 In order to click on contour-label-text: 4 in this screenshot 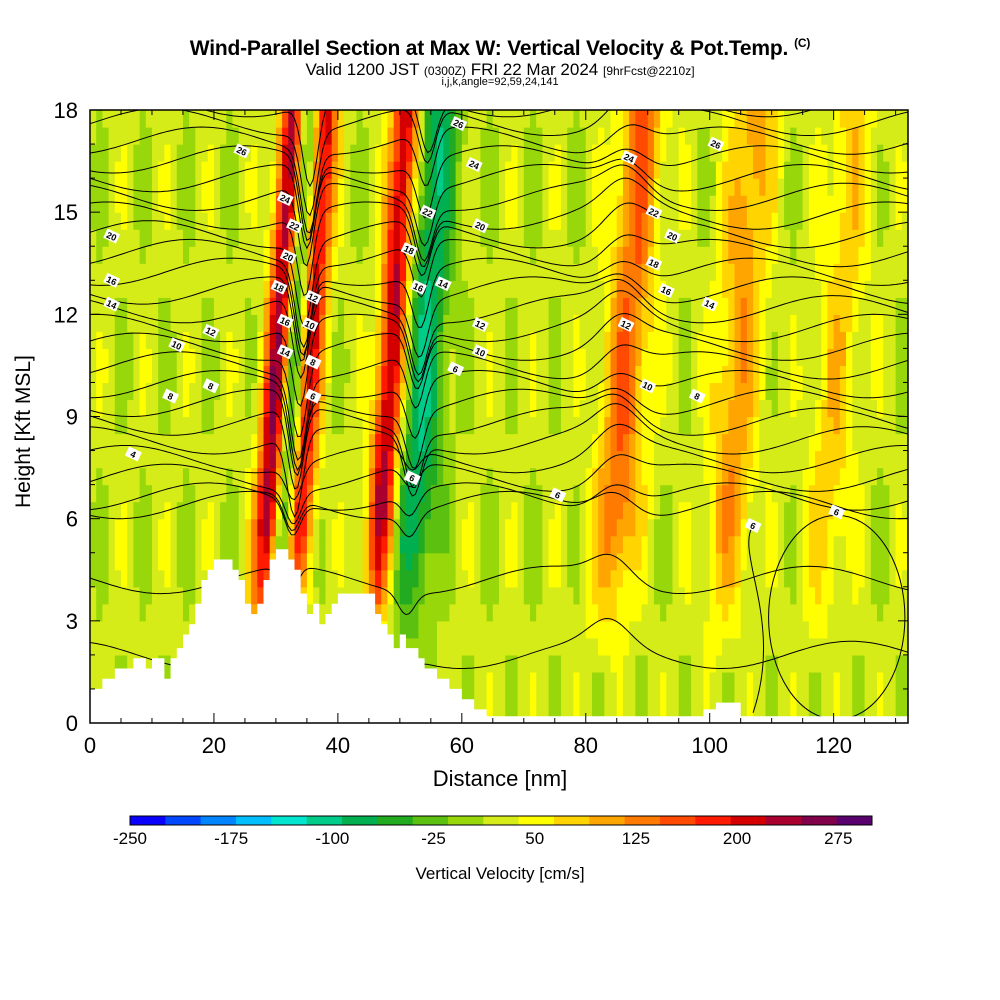, I will do `click(133, 454)`.